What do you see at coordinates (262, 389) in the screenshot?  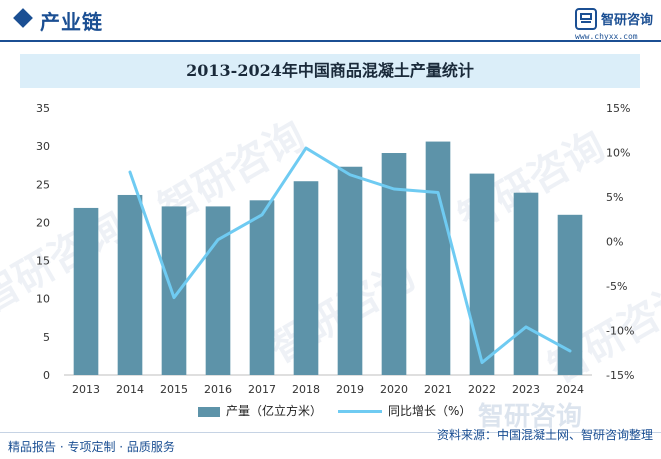 I see `x-tick-label: 2017` at bounding box center [262, 389].